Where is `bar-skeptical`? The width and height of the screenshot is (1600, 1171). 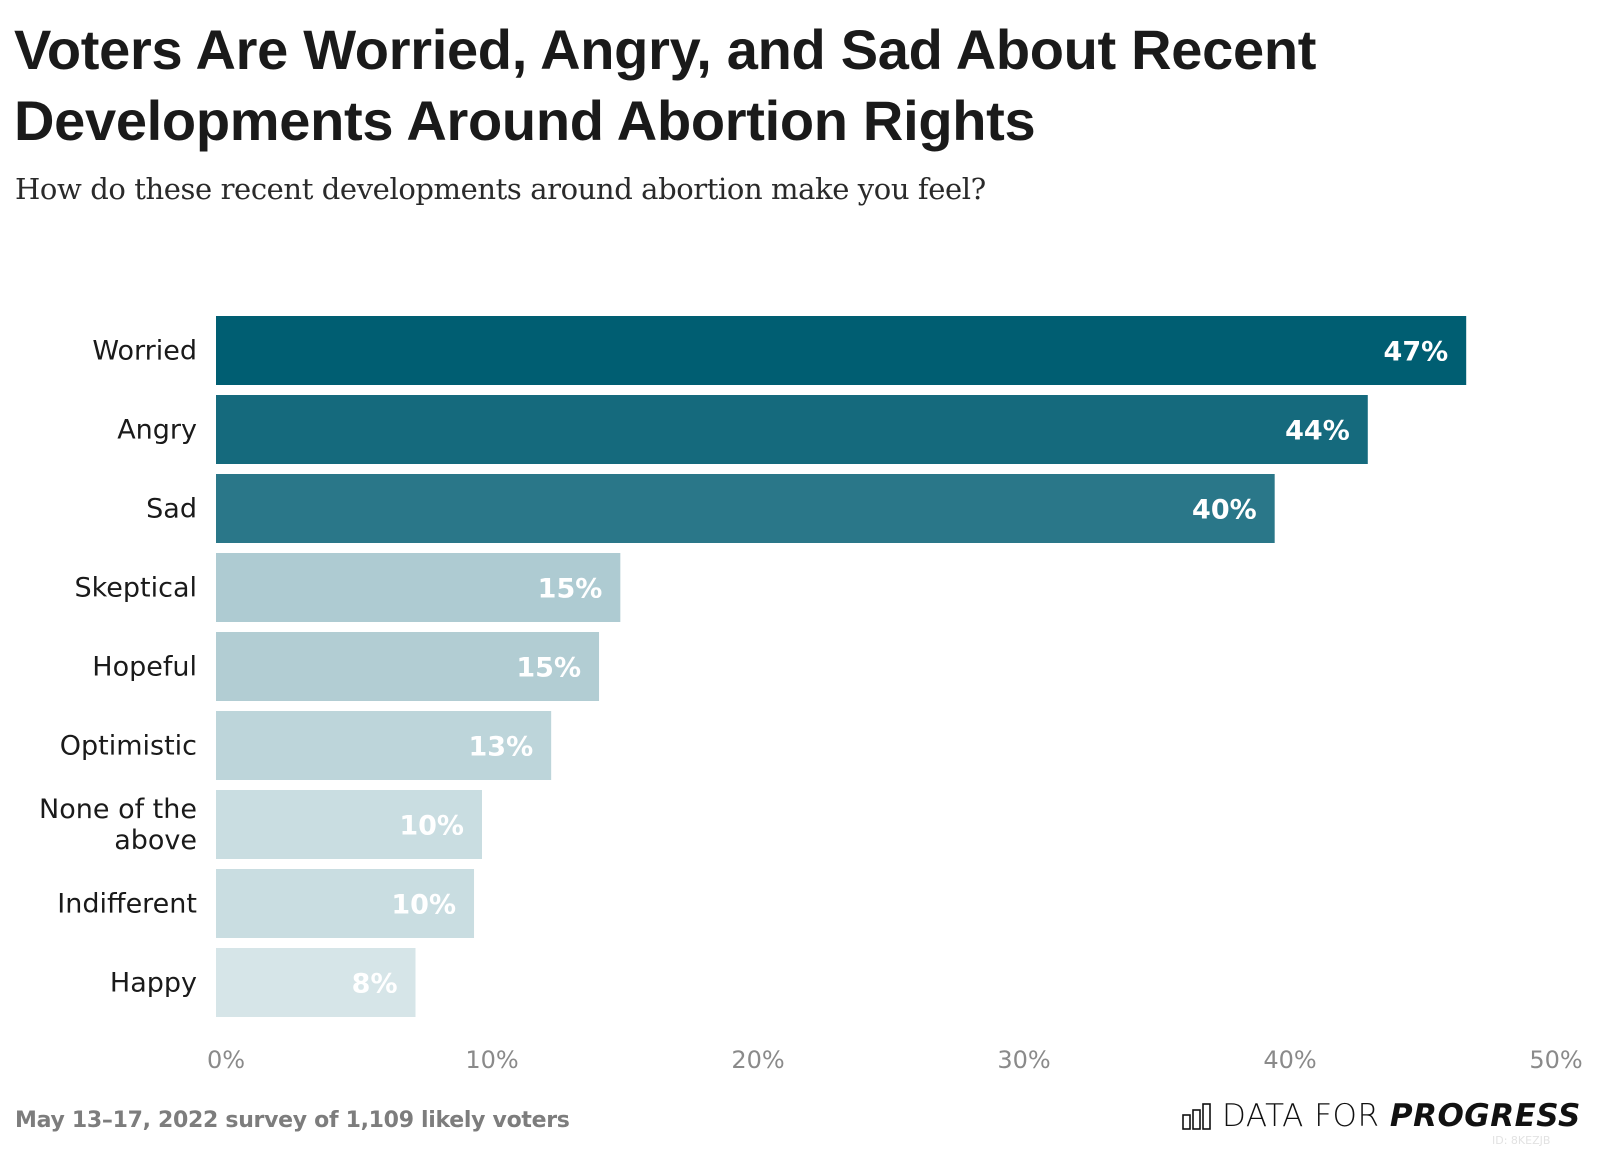 bar-skeptical is located at coordinates (418, 587).